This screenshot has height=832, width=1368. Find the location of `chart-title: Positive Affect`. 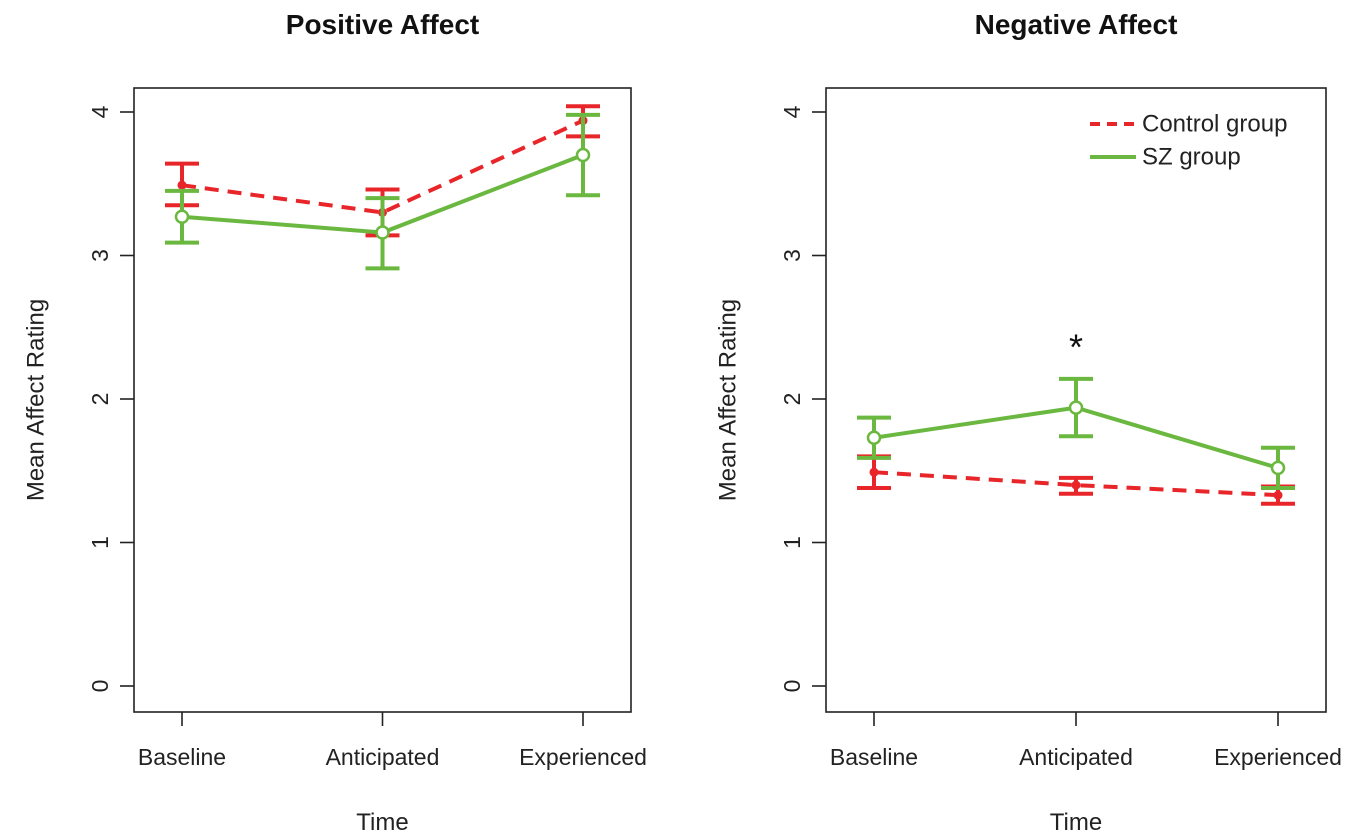

chart-title: Positive Affect is located at coordinates (382, 24).